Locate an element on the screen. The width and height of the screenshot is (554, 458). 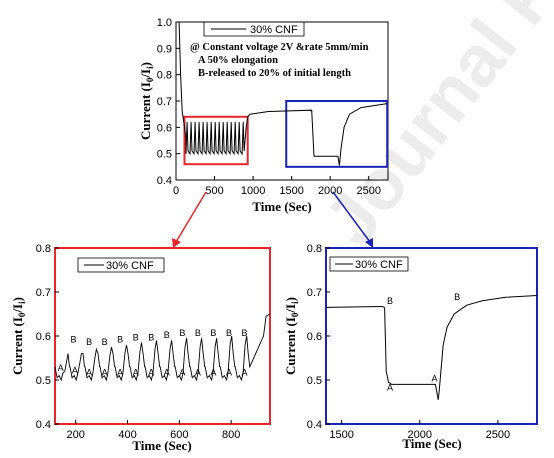
bl-x-tick-label: 200 is located at coordinates (76, 435).